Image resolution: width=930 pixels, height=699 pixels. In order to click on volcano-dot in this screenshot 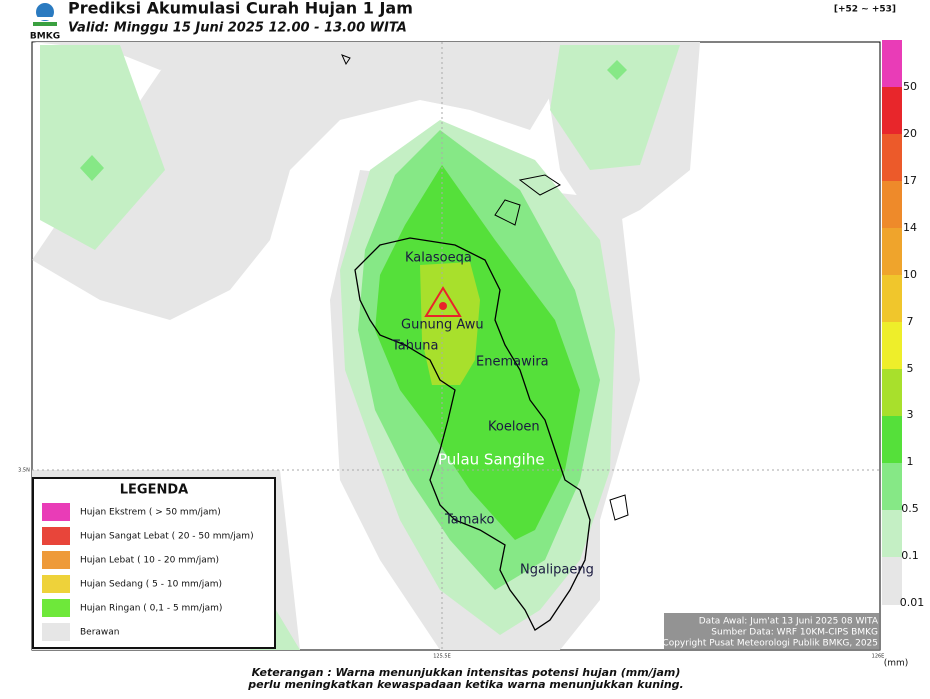, I will do `click(443, 306)`.